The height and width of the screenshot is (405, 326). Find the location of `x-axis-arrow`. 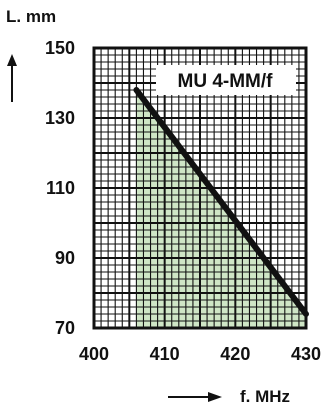

x-axis-arrow is located at coordinates (195, 397).